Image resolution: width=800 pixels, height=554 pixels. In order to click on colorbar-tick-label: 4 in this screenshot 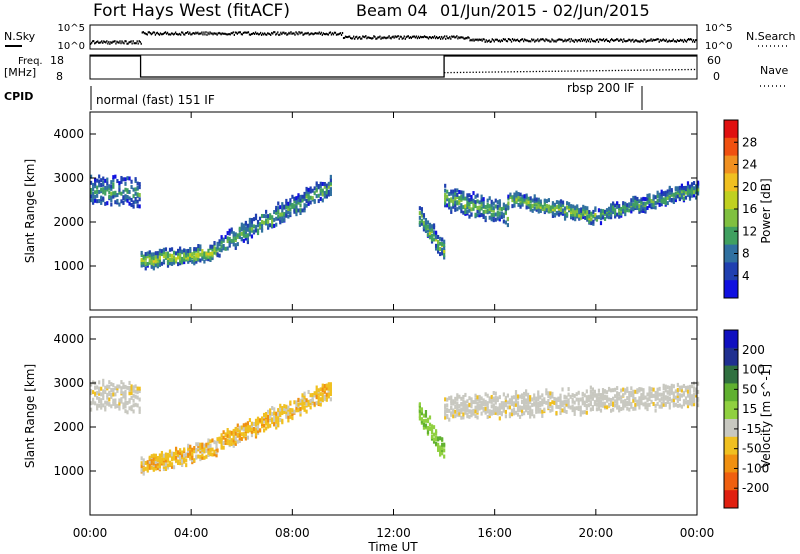, I will do `click(746, 276)`.